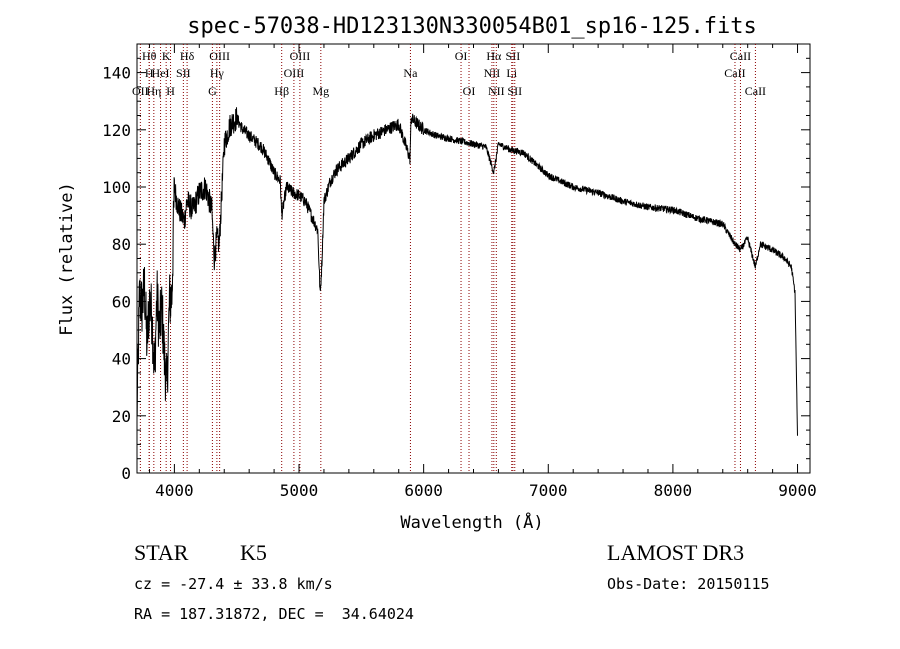  I want to click on y-tick-label-6: 120, so click(116, 130).